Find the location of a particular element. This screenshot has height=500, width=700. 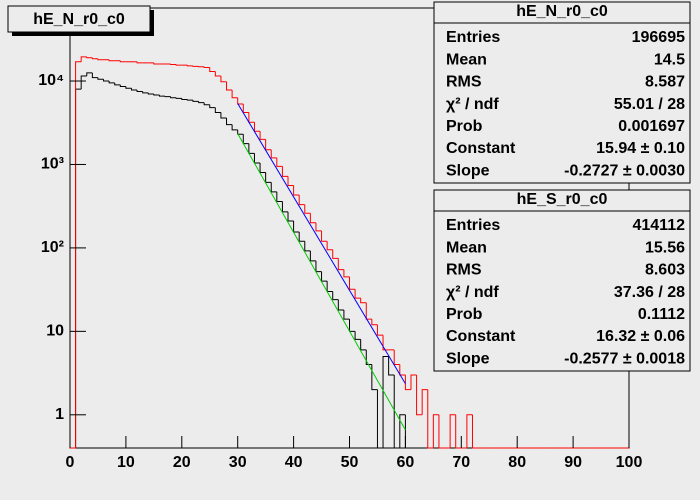

y-tick-label: 10⁴ is located at coordinates (51, 80).